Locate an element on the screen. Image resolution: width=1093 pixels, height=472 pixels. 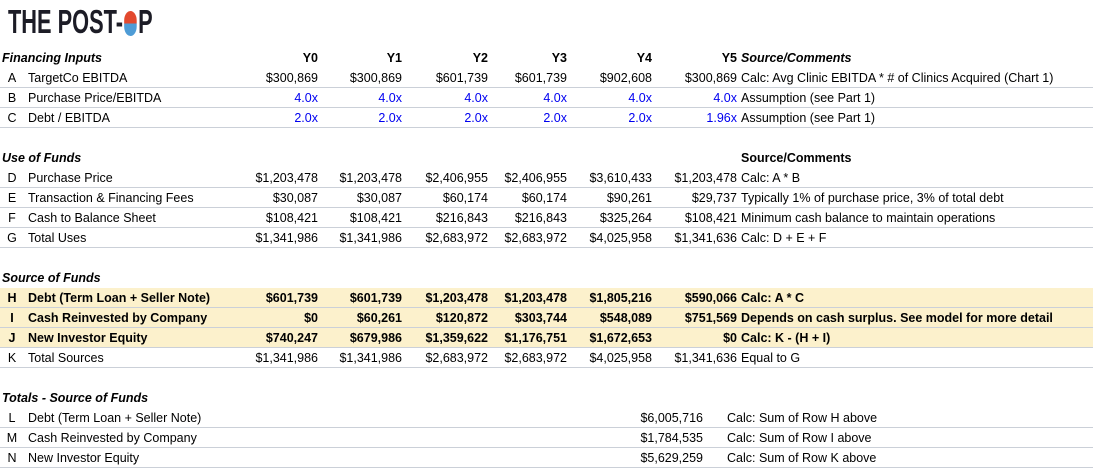
cell-row-letter: M is located at coordinates (12, 437).